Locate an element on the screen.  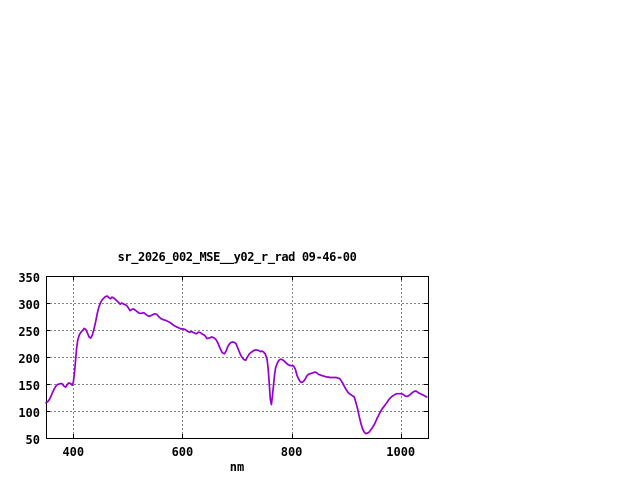
y-tick-label: 300 is located at coordinates (29, 305).